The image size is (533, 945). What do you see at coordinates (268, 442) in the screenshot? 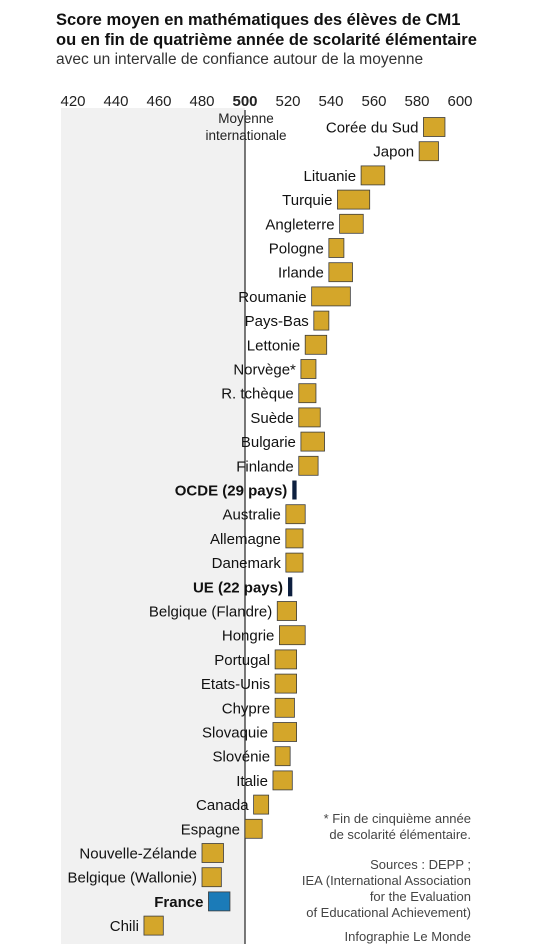
I see `category-label: Bulgarie` at bounding box center [268, 442].